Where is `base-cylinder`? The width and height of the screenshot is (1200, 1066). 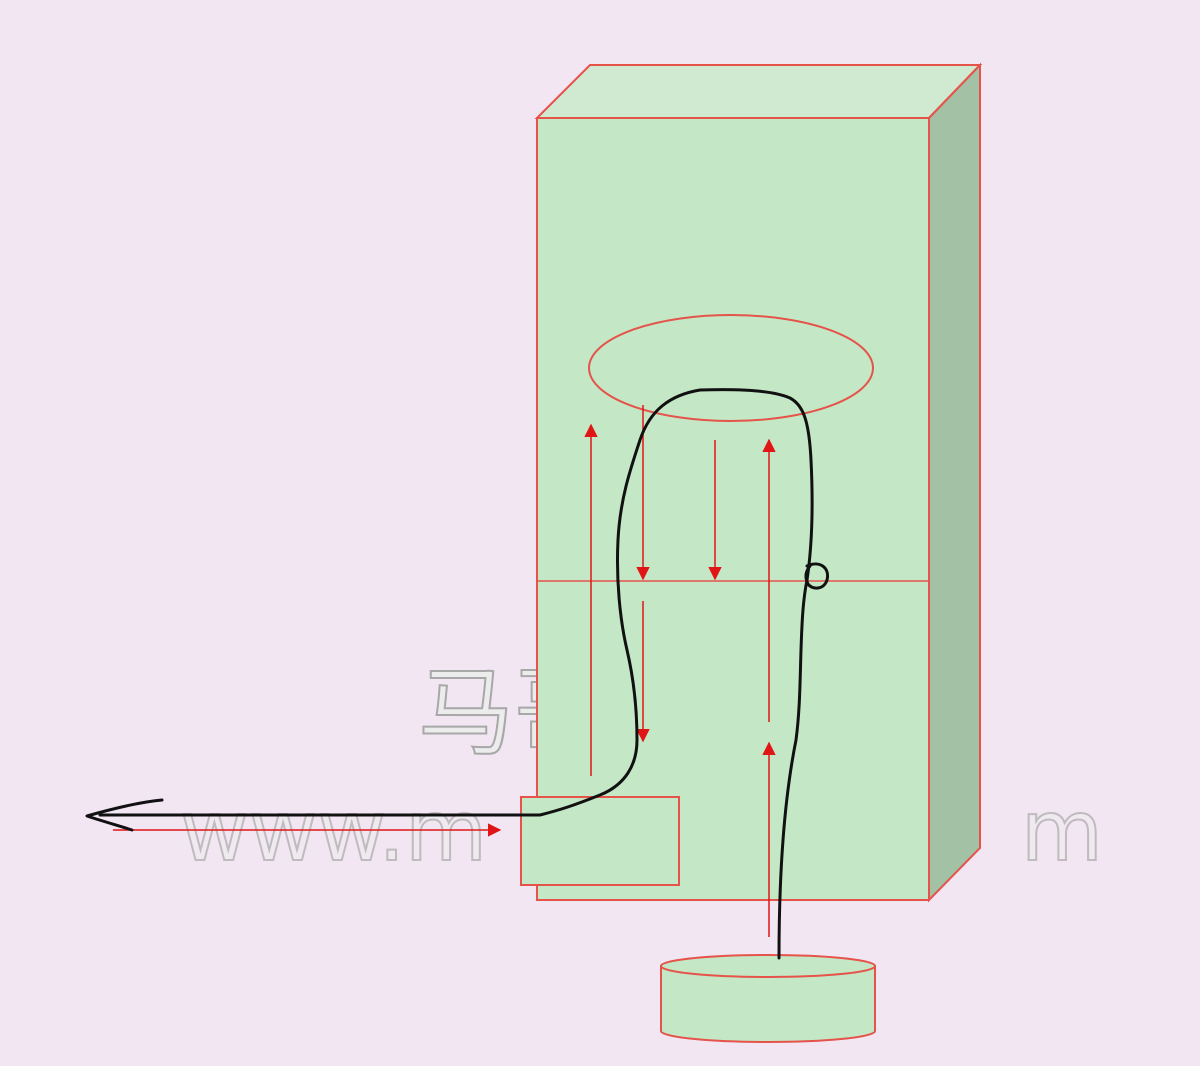
base-cylinder is located at coordinates (768, 998).